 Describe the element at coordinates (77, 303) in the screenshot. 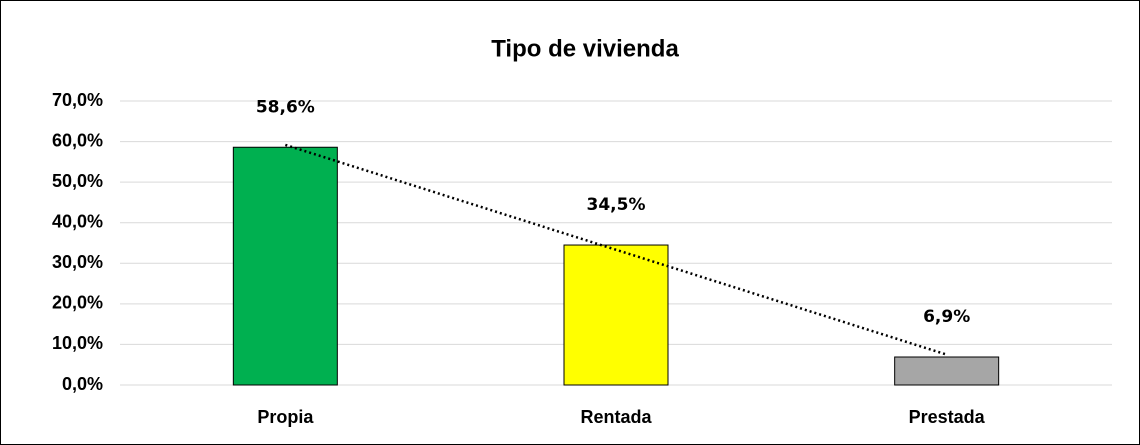

I see `y-tick-label: 20,0%` at that location.